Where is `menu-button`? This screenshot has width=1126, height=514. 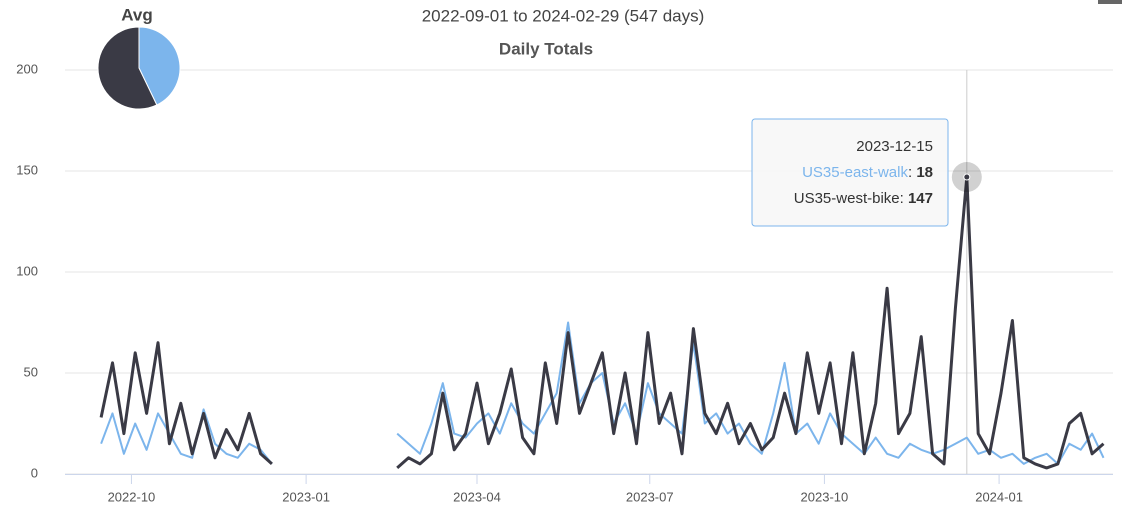
menu-button is located at coordinates (1110, 2).